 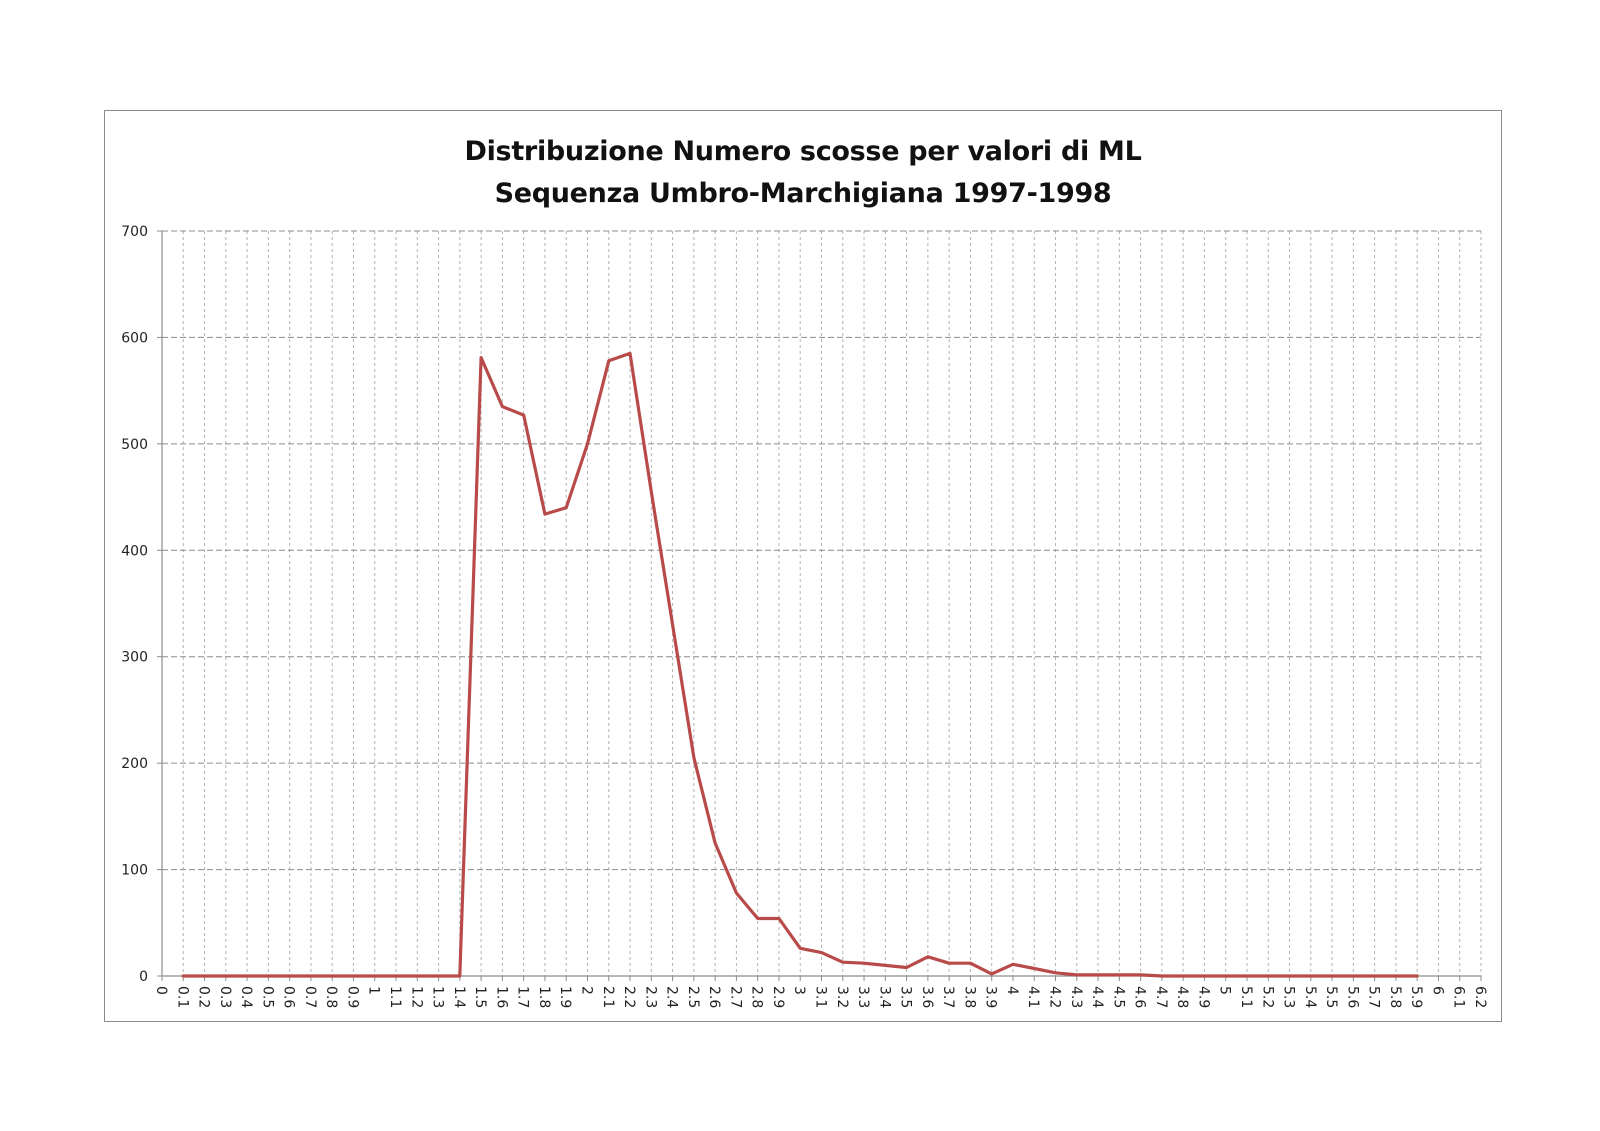 I want to click on x-tick-label: 1.9, so click(x=565, y=997).